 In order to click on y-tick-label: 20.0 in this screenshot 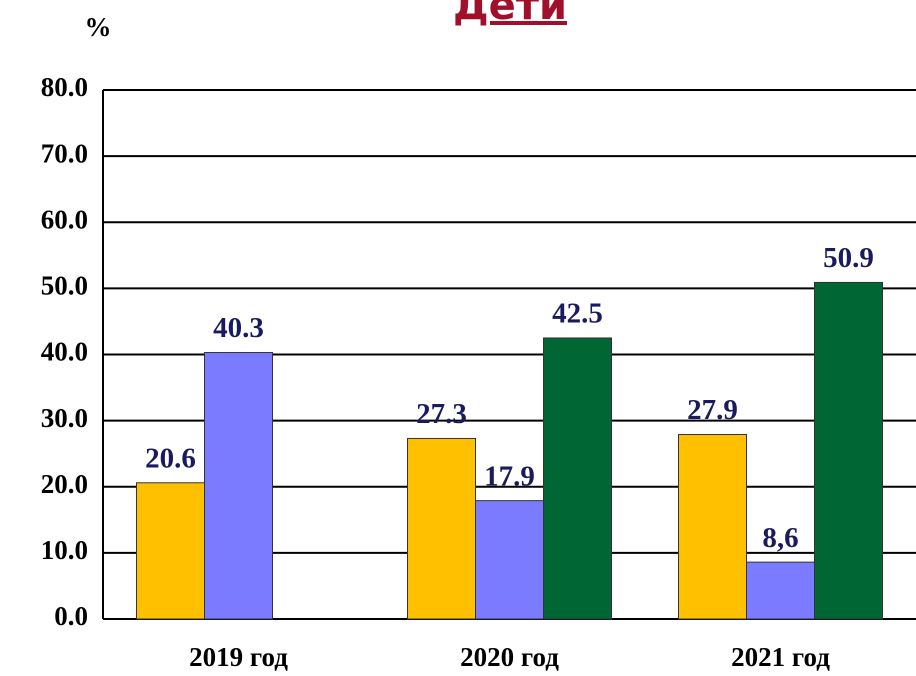, I will do `click(64, 484)`.